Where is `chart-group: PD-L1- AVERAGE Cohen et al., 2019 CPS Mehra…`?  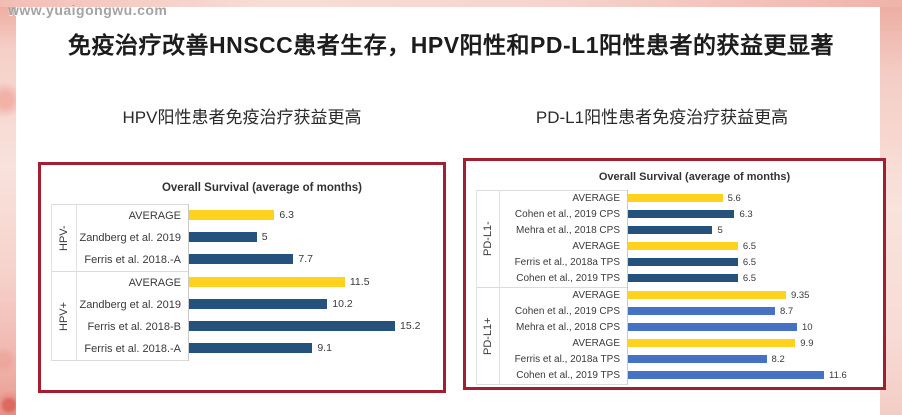
chart-group: PD-L1- AVERAGE Cohen et al., 2019 CPS Mehra… is located at coordinates (674, 238).